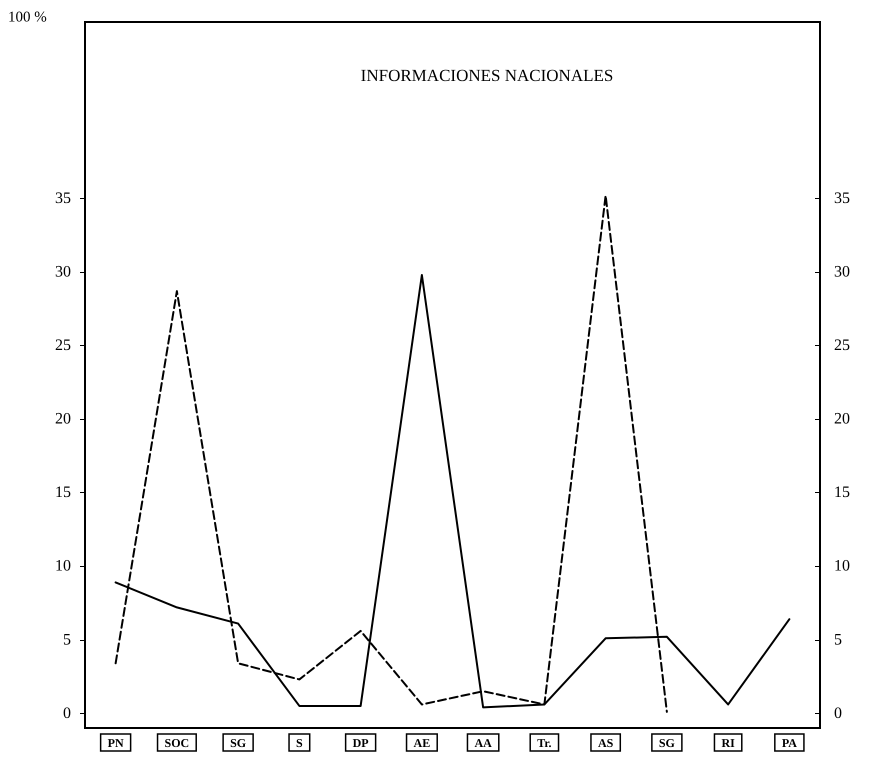 Image resolution: width=888 pixels, height=758 pixels. What do you see at coordinates (483, 743) in the screenshot?
I see `x-tick-label: AA` at bounding box center [483, 743].